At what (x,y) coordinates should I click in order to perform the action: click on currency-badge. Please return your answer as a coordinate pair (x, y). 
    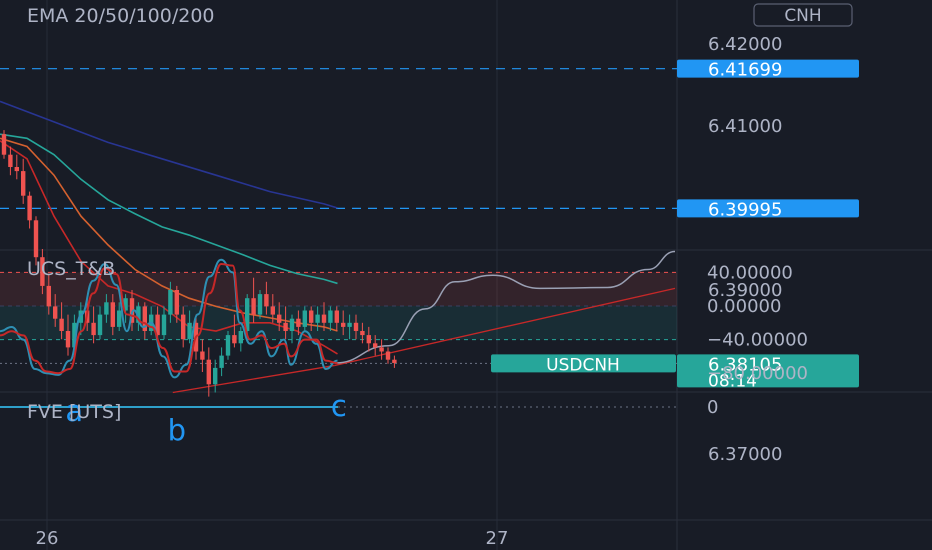
    Looking at the image, I should click on (803, 15).